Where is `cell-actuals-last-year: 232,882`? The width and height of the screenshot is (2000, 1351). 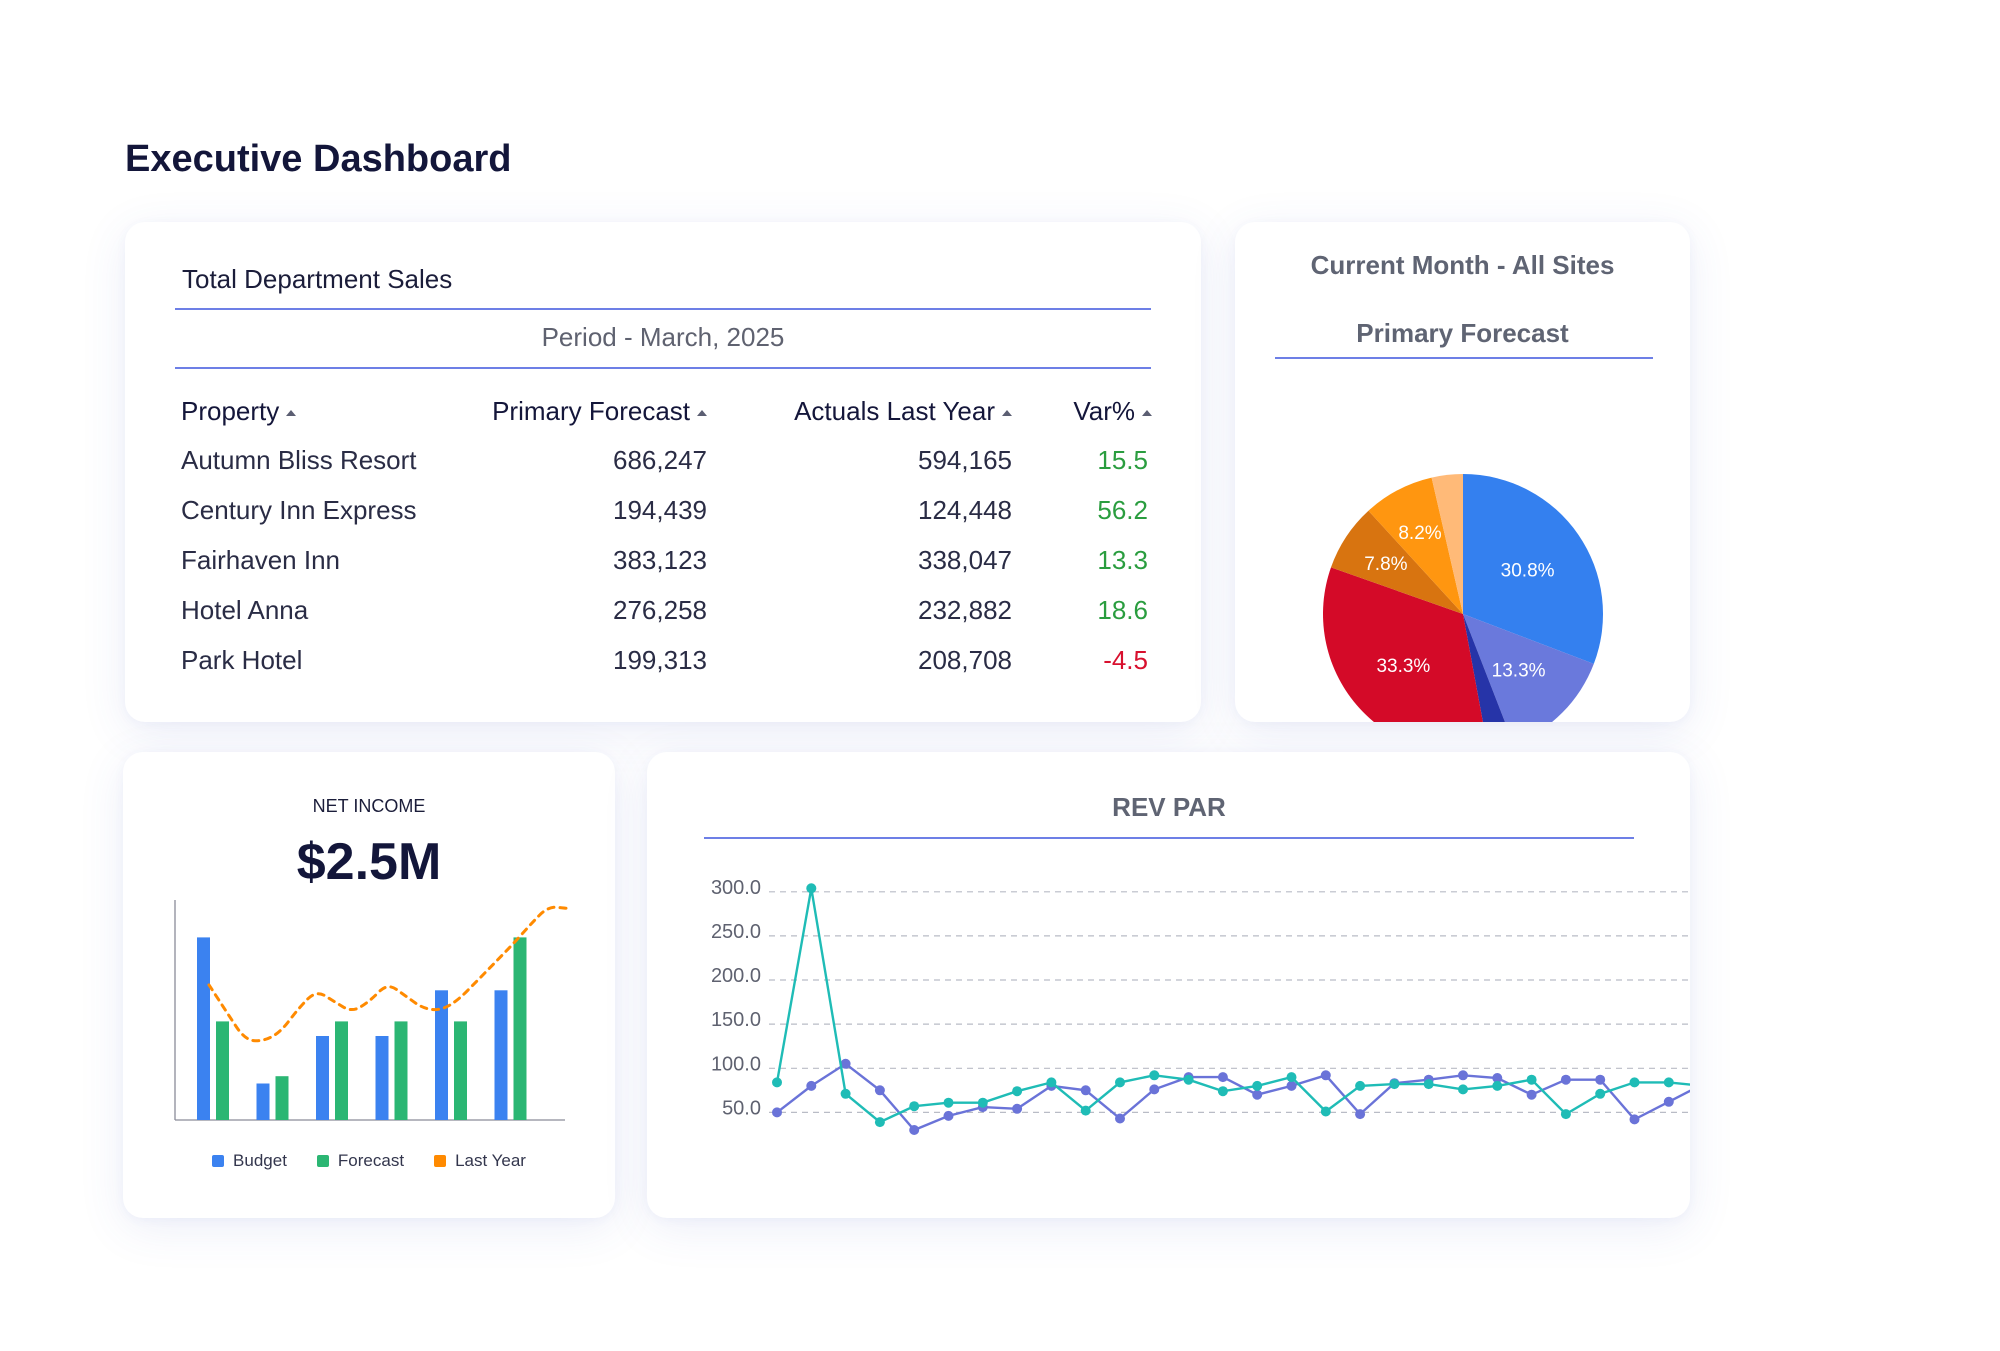
cell-actuals-last-year: 232,882 is located at coordinates (965, 609).